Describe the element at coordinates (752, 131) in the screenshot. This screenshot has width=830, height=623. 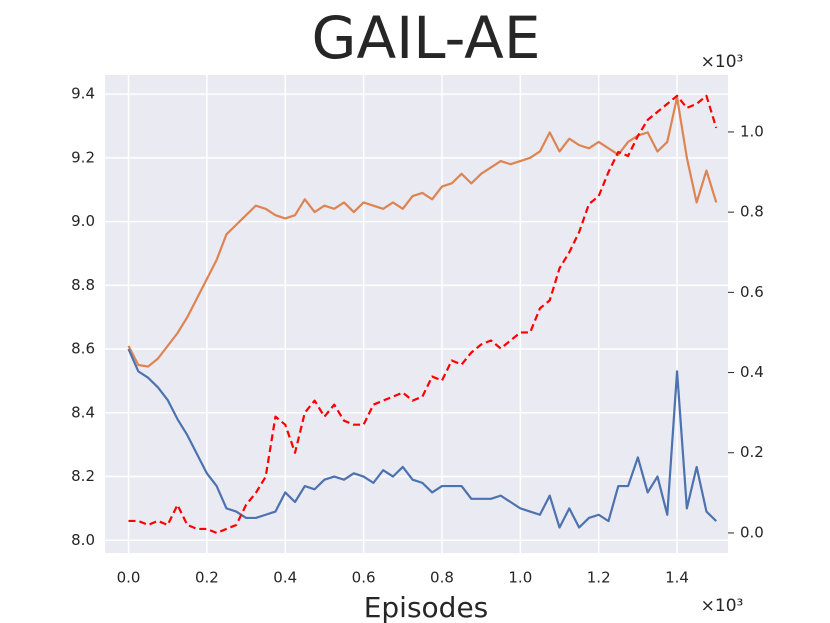
I see `y2-tick-label: 1.0` at that location.